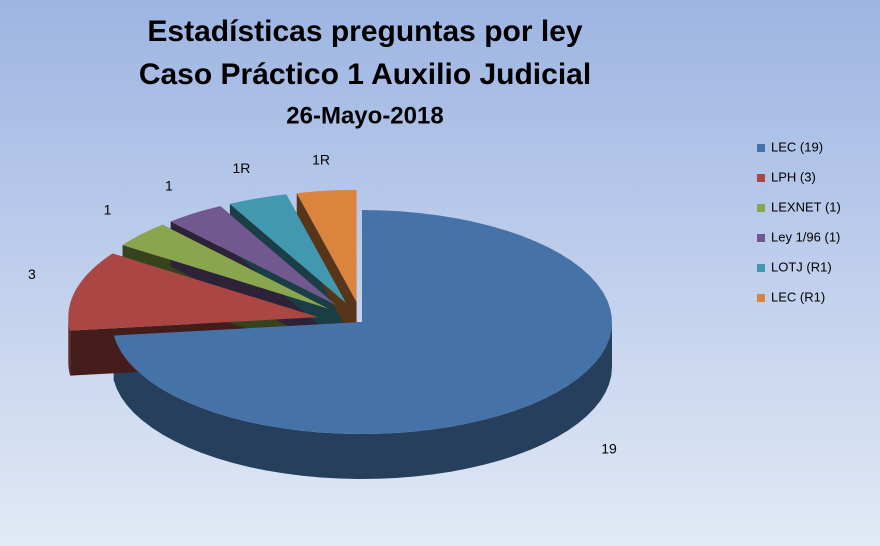  What do you see at coordinates (797, 146) in the screenshot?
I see `legend-label: LEC (19)` at bounding box center [797, 146].